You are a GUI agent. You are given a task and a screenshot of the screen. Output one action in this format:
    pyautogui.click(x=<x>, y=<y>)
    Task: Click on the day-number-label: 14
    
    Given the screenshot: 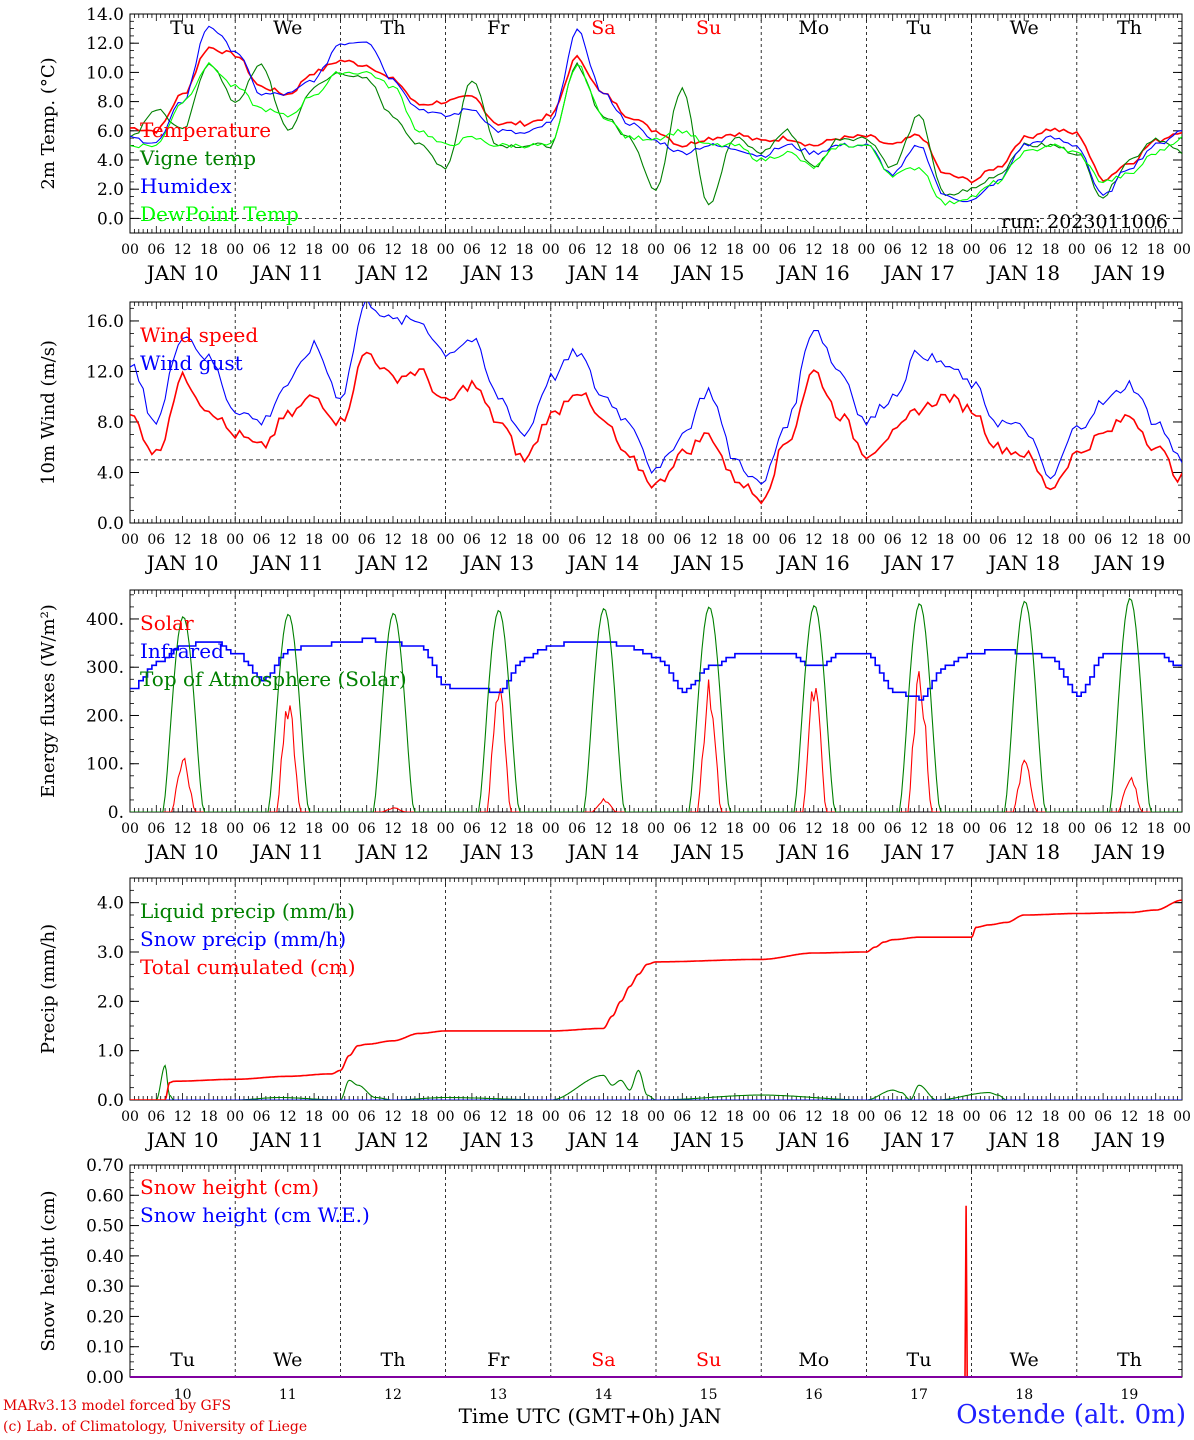 What is the action you would take?
    pyautogui.click(x=603, y=1395)
    